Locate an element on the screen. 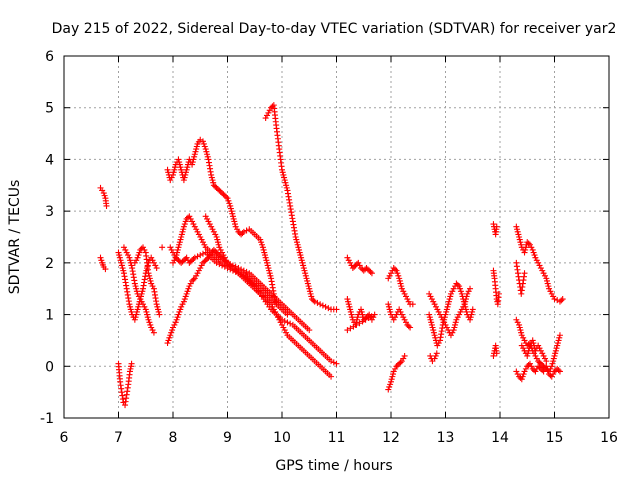  x-tick-label: 6 is located at coordinates (64, 438).